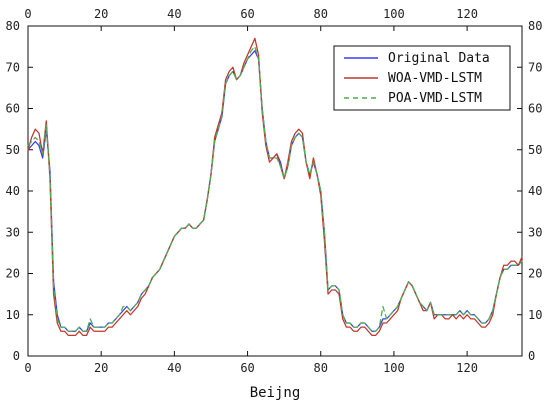 The width and height of the screenshot is (550, 407). I want to click on top-tick-label: 20, so click(101, 14).